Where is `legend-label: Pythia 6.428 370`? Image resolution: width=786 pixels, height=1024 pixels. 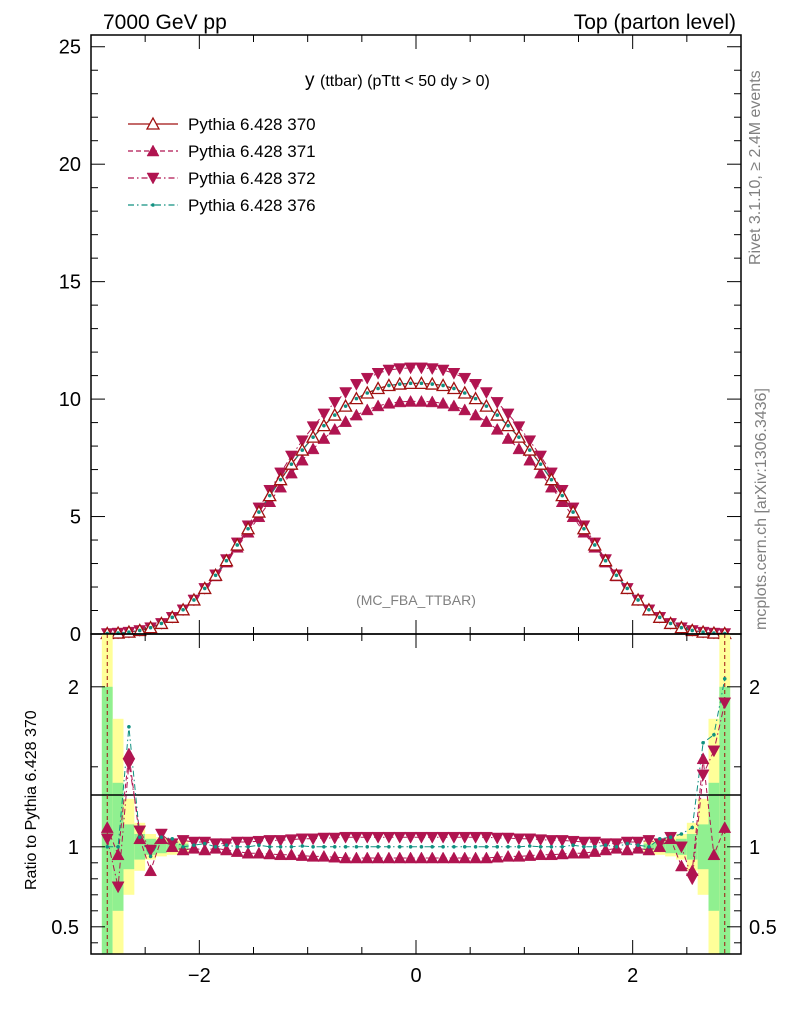 legend-label: Pythia 6.428 370 is located at coordinates (252, 124).